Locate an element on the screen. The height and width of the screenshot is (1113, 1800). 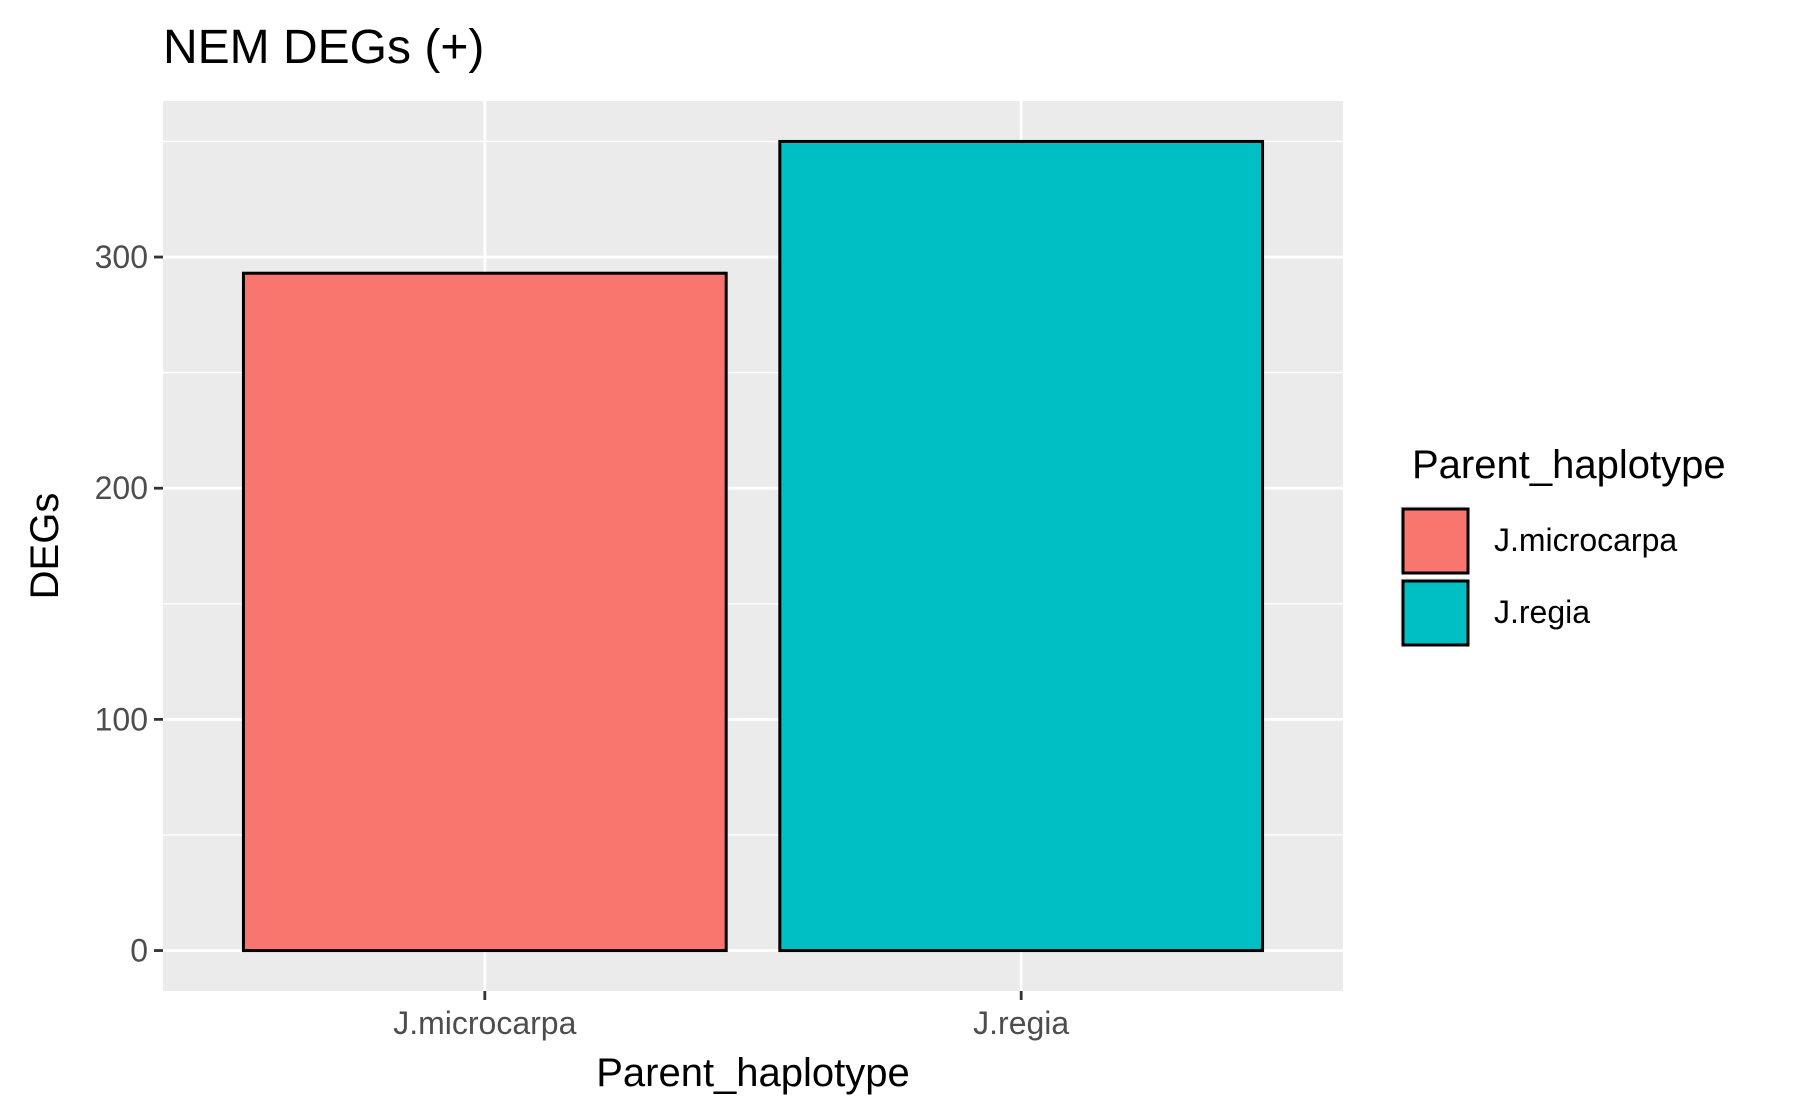
y-axis-title: DEGs is located at coordinates (45, 546).